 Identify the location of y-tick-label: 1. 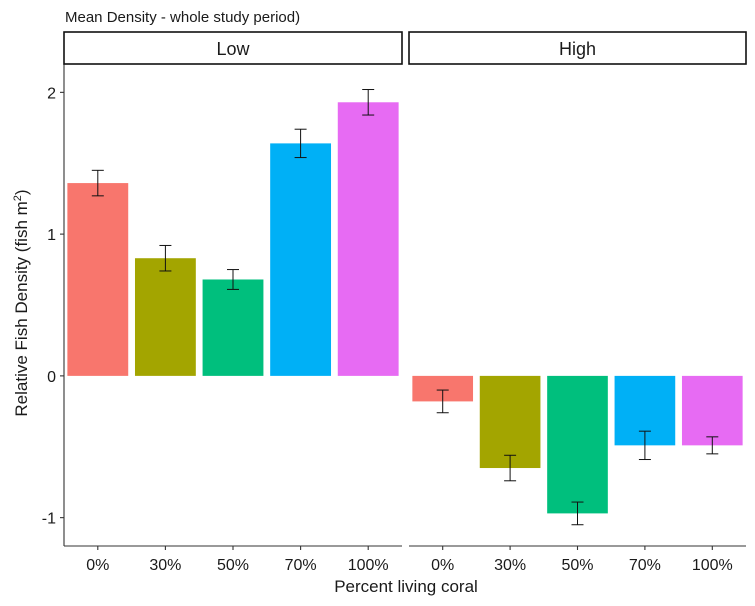
(51, 235).